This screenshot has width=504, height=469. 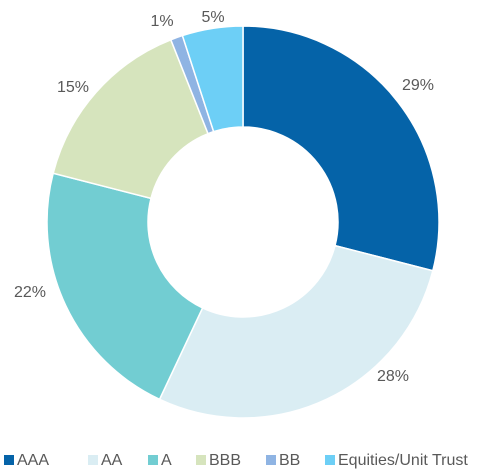 I want to click on data-label: 15%, so click(x=73, y=87).